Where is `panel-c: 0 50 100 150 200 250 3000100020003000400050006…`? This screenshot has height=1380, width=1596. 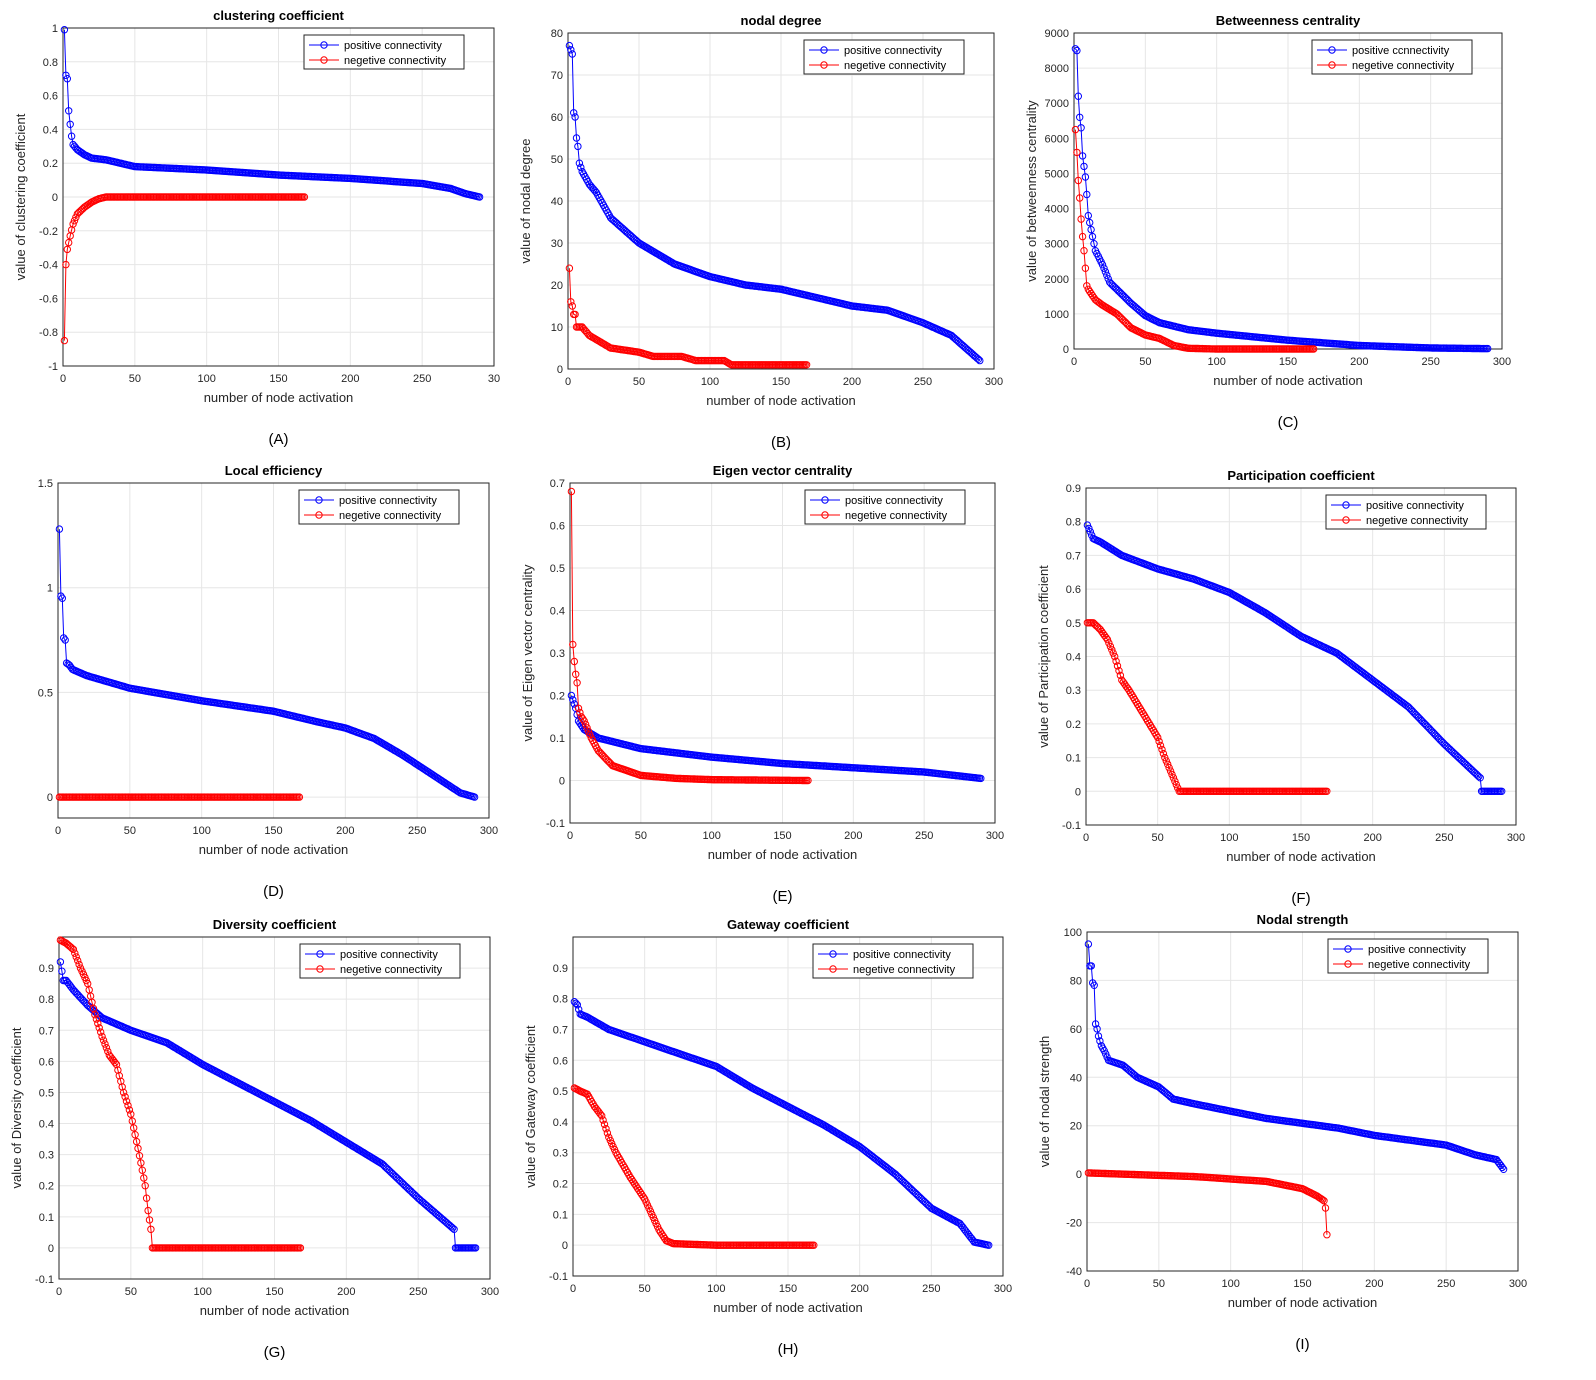
panel-c: 0 50 100 150 200 250 3000100020003000400050006… is located at coordinates (1267, 222).